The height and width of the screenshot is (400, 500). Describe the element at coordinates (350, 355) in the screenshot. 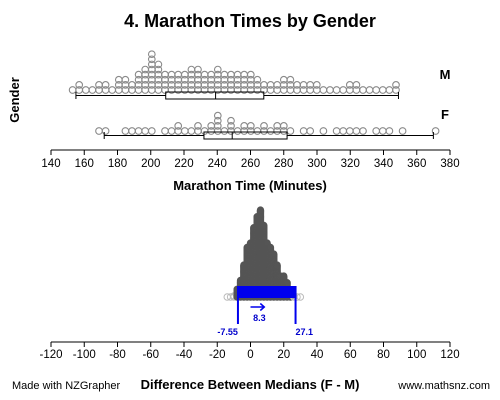

I see `bottom-x-tick-label: 60` at that location.